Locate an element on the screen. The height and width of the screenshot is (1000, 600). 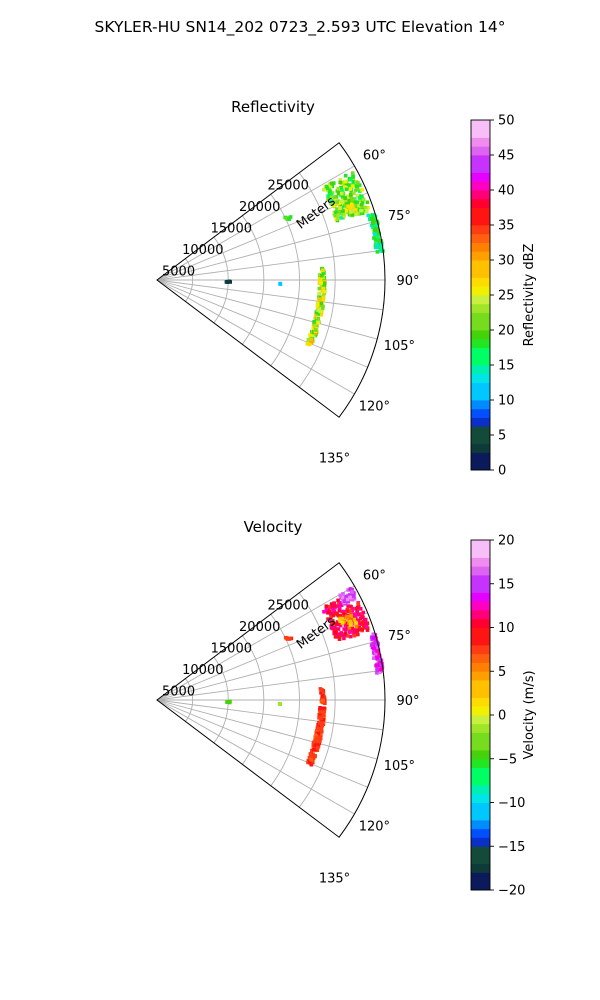
colorbar-tick-label: 40 is located at coordinates (506, 191).